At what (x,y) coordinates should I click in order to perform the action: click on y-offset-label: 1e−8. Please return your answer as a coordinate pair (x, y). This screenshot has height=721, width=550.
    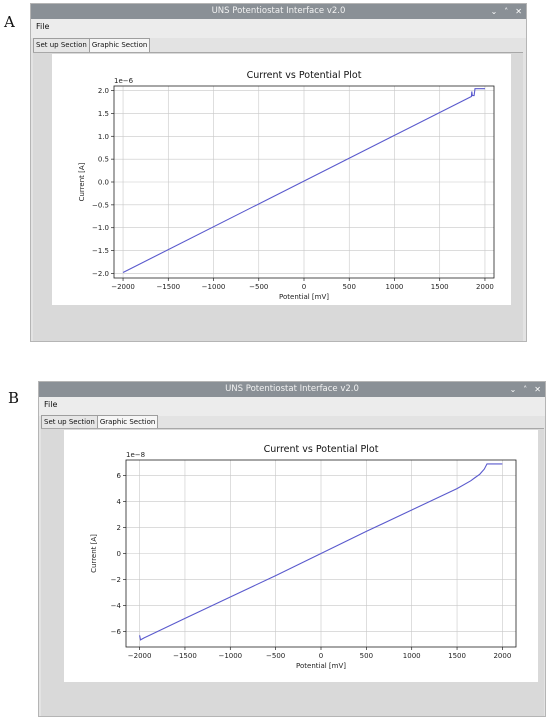
    Looking at the image, I should click on (135, 455).